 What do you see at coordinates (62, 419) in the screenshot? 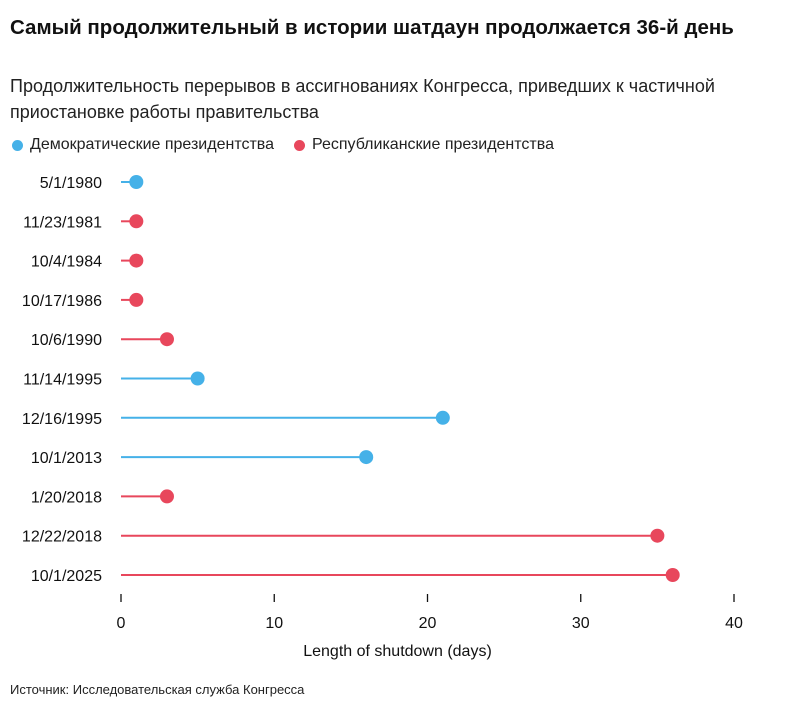
I see `category-label: 12/16/1995` at bounding box center [62, 419].